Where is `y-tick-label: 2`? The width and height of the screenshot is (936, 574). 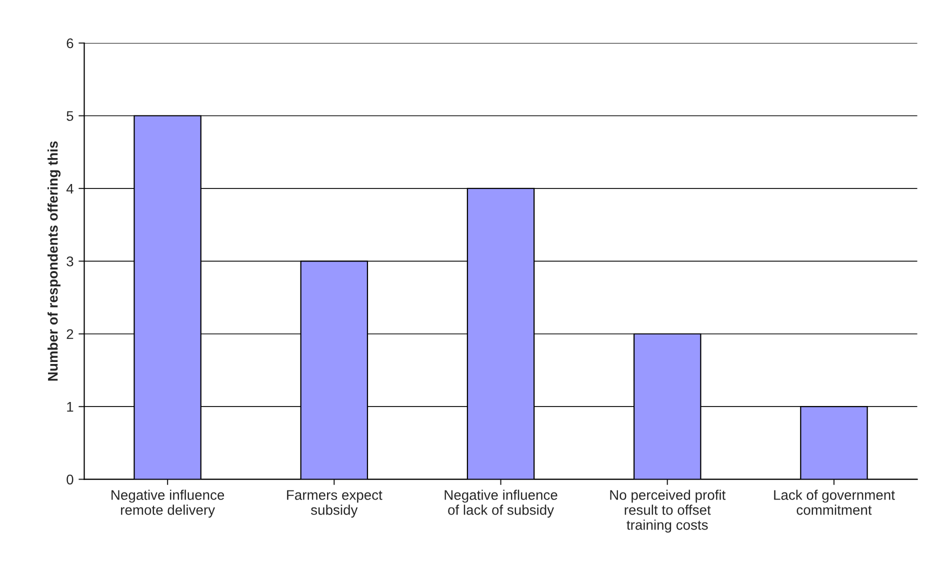
y-tick-label: 2 is located at coordinates (70, 334).